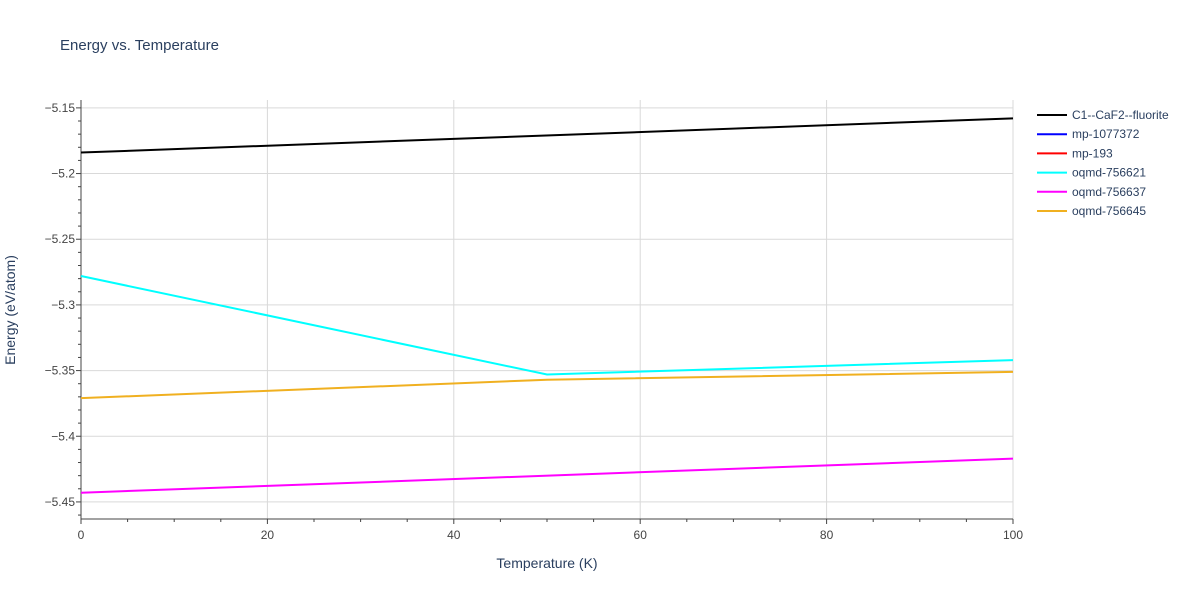 The height and width of the screenshot is (600, 1200). I want to click on chart-title: Energy vs. Temperature, so click(139, 45).